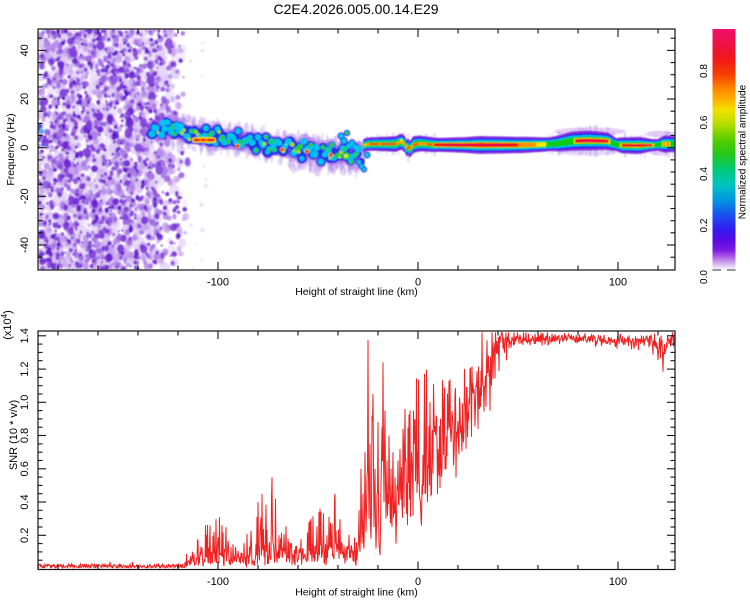 This screenshot has height=600, width=750. What do you see at coordinates (25, 50) in the screenshot?
I see `svg-text: 40` at bounding box center [25, 50].